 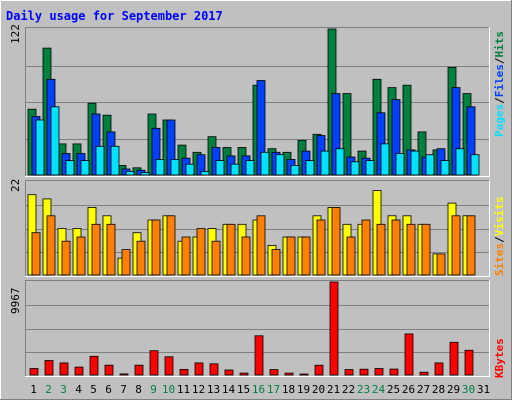 What do you see at coordinates (183, 389) in the screenshot?
I see `day-label: 11` at bounding box center [183, 389].